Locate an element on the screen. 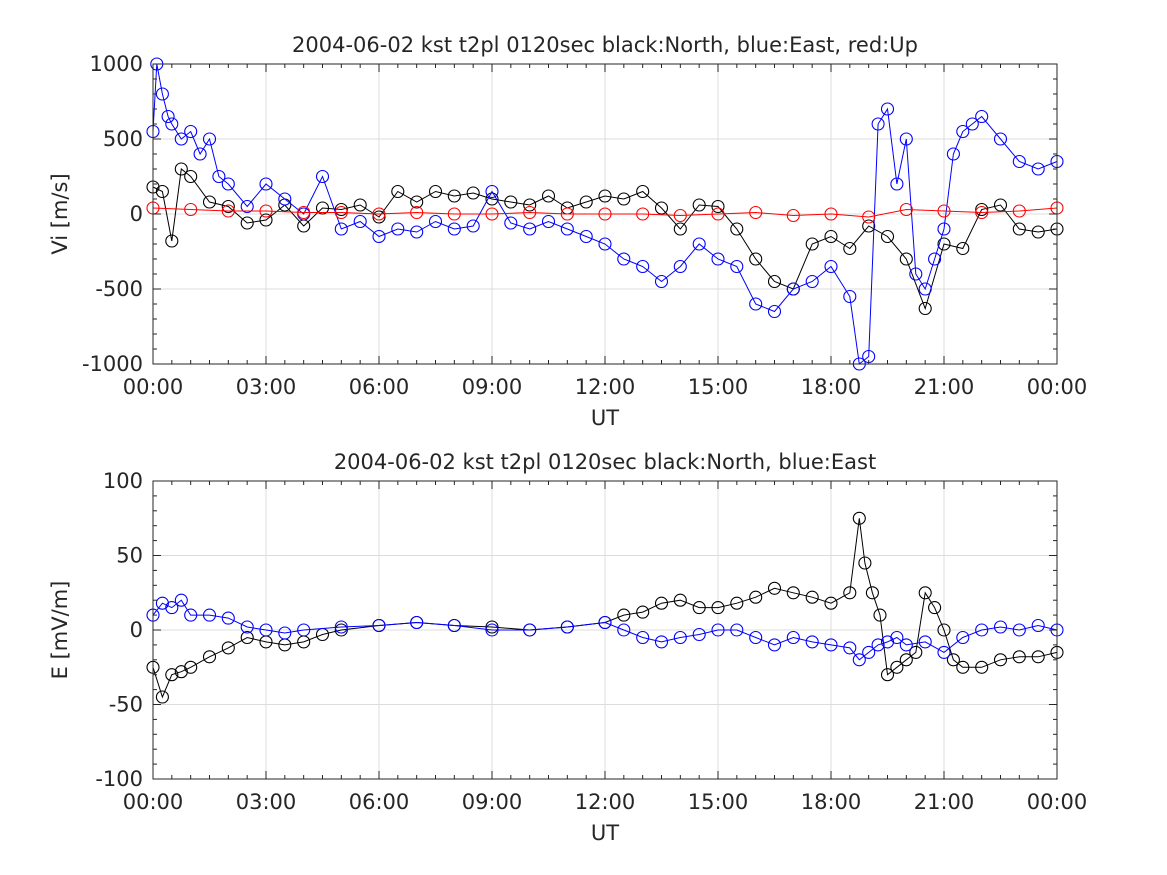 This screenshot has height=875, width=1167. y-axis-label: E [mV/m] is located at coordinates (60, 630).